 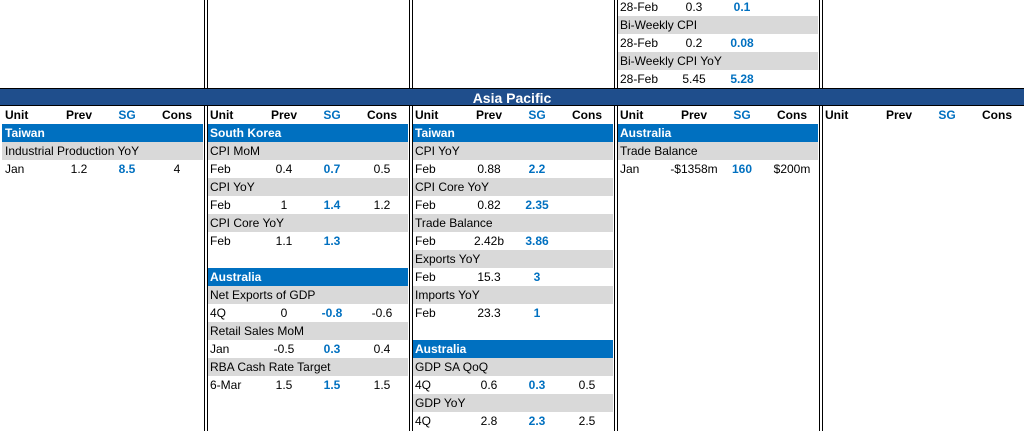 What do you see at coordinates (177, 169) in the screenshot?
I see `value-cell: 4` at bounding box center [177, 169].